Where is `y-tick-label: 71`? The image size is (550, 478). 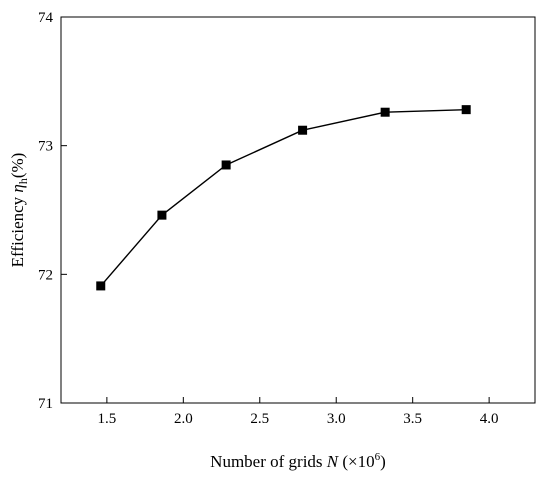 y-tick-label: 71 is located at coordinates (45, 404).